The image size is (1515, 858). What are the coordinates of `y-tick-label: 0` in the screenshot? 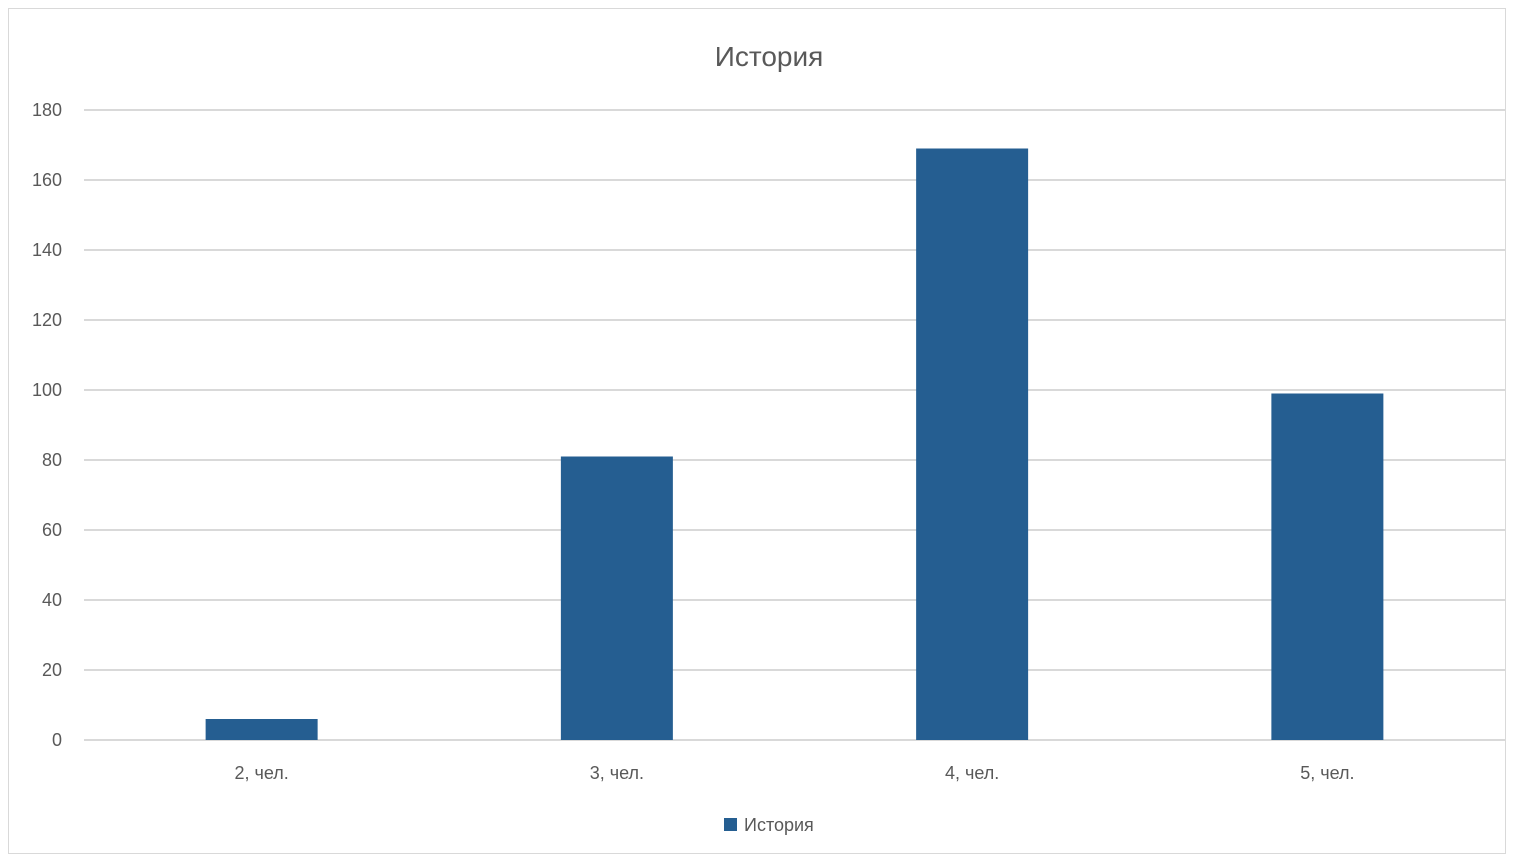 It's located at (57, 740).